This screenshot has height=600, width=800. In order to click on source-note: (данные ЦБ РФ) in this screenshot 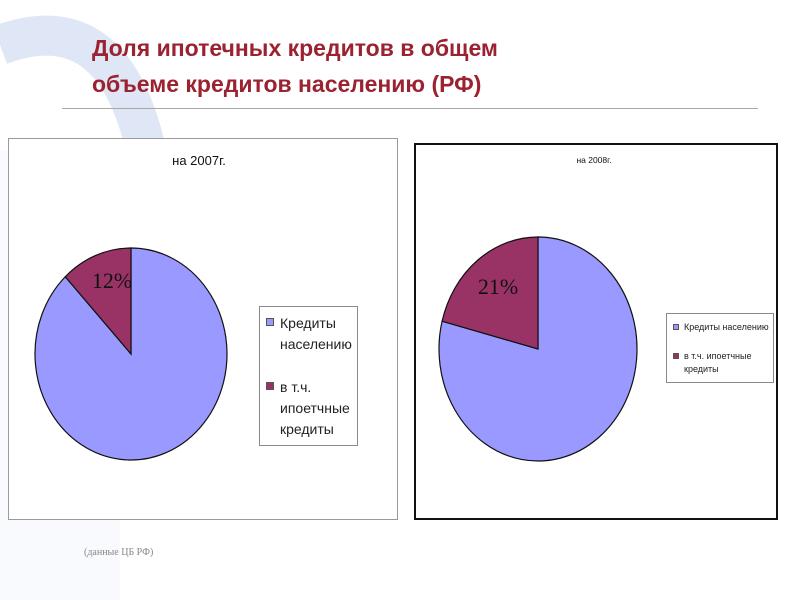, I will do `click(119, 552)`.